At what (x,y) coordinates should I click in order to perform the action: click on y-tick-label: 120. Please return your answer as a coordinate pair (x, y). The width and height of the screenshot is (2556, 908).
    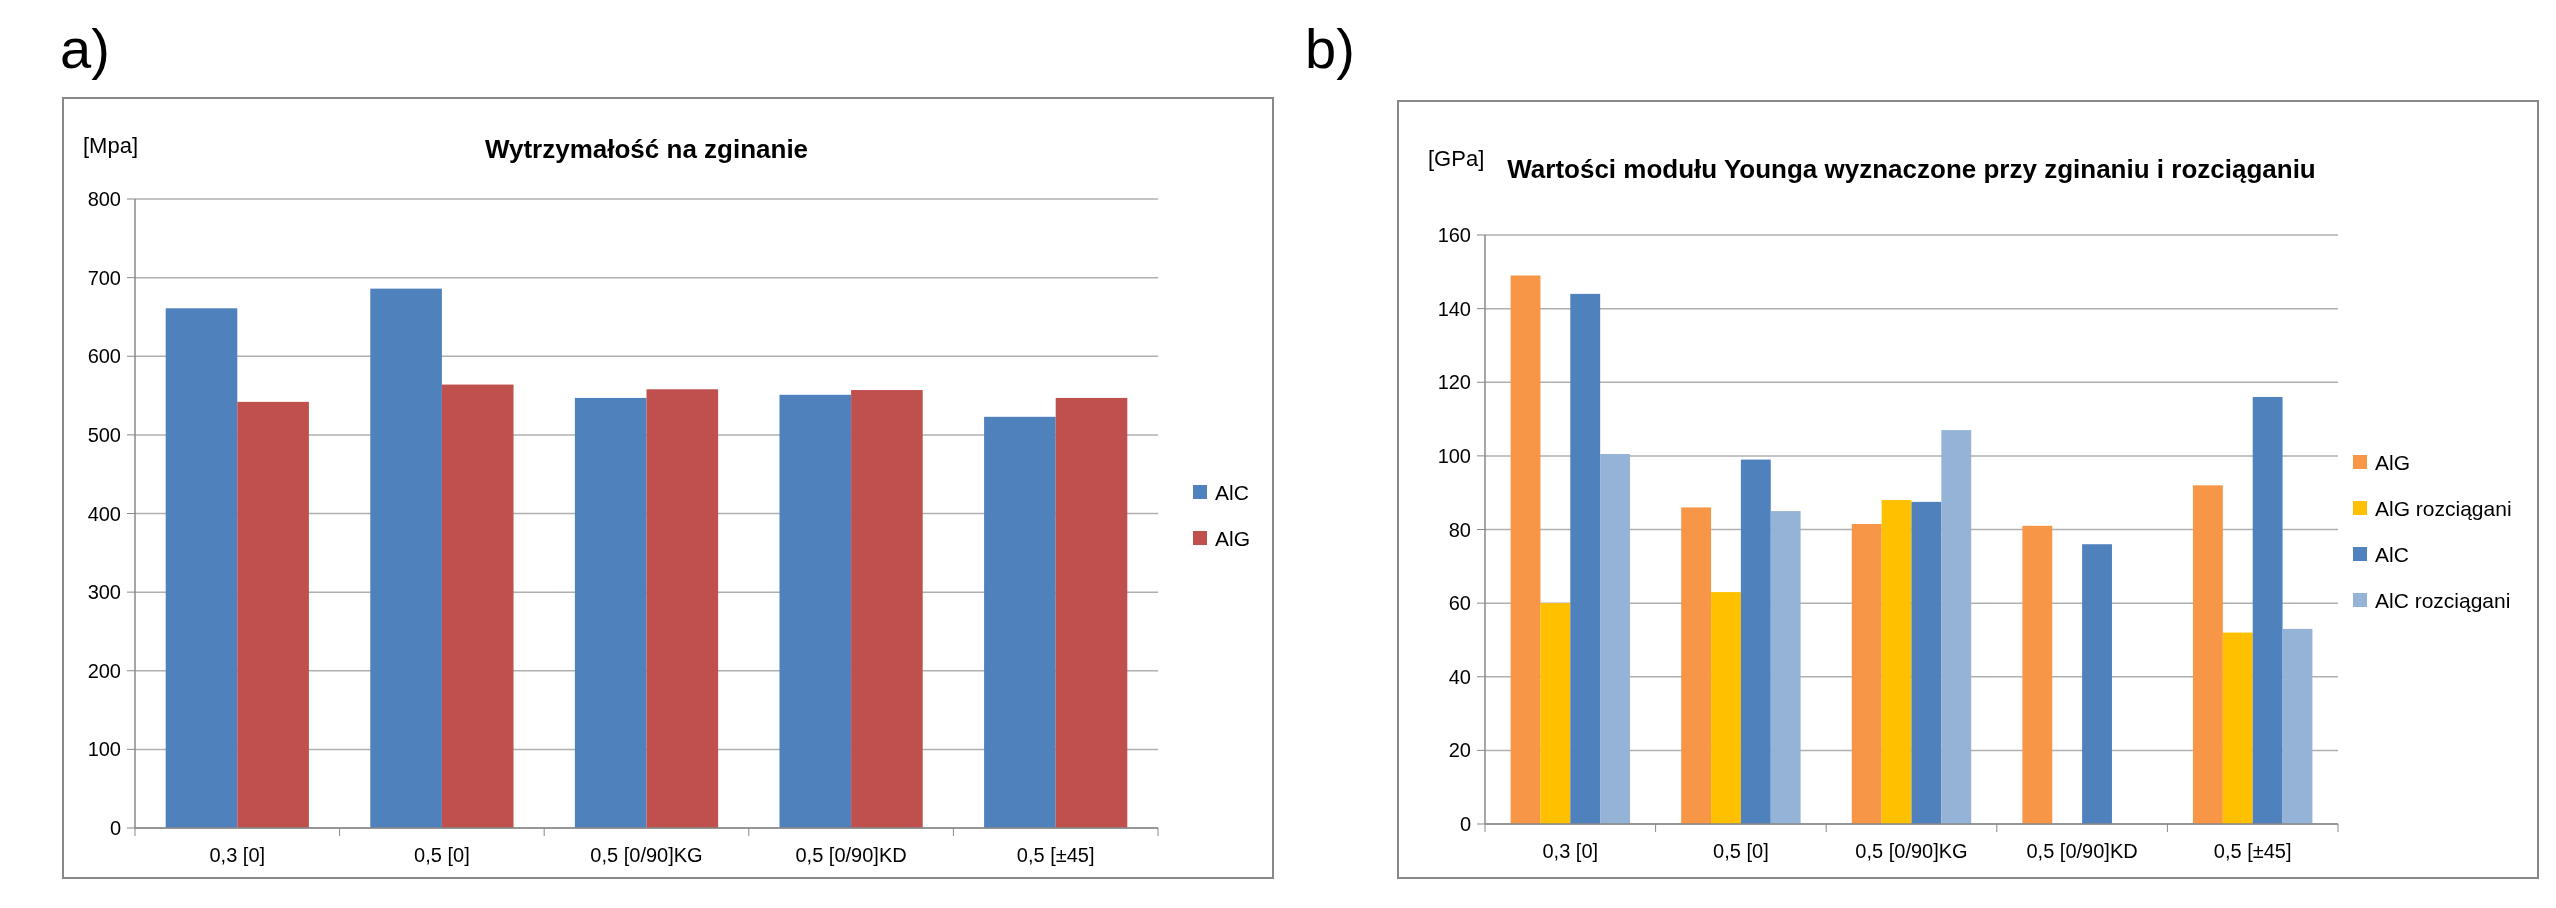
    Looking at the image, I should click on (1454, 382).